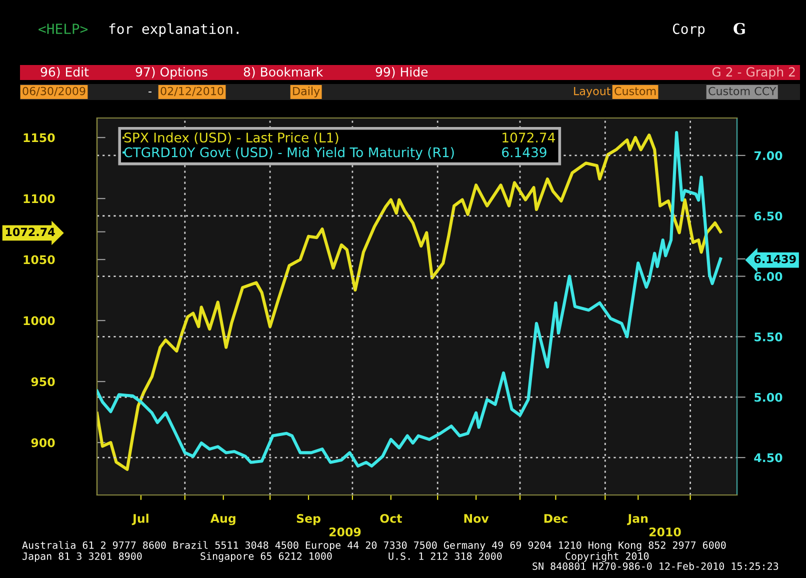  I want to click on text: Singapore 65 6212 1000, so click(266, 557).